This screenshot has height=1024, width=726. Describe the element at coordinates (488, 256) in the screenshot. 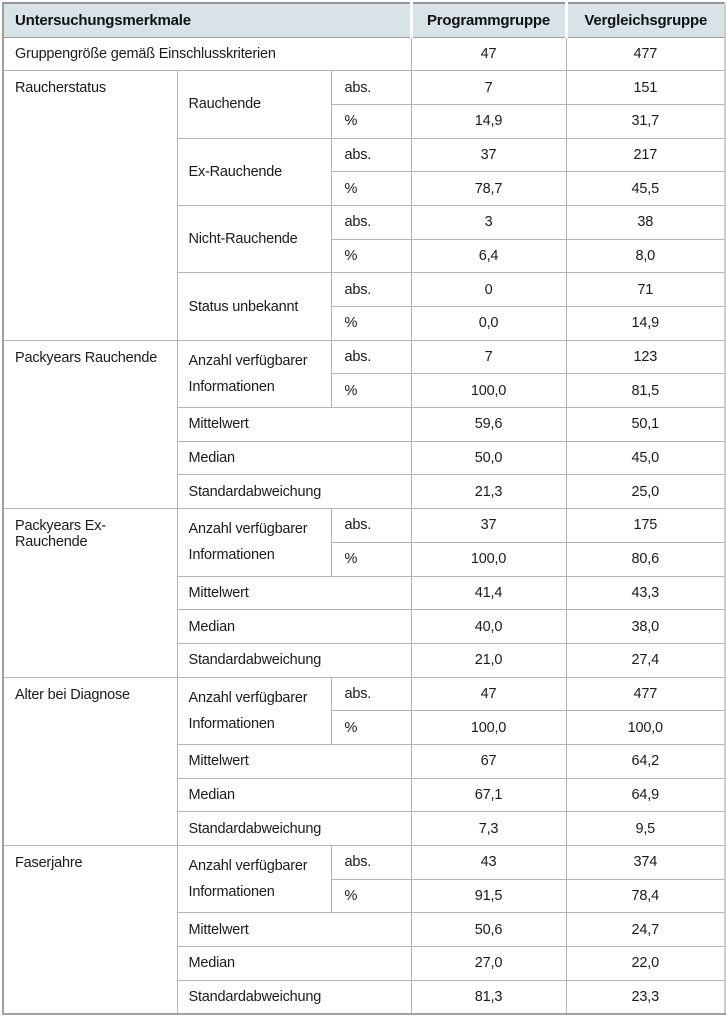

I see `value-programmgruppe: 6,4` at that location.